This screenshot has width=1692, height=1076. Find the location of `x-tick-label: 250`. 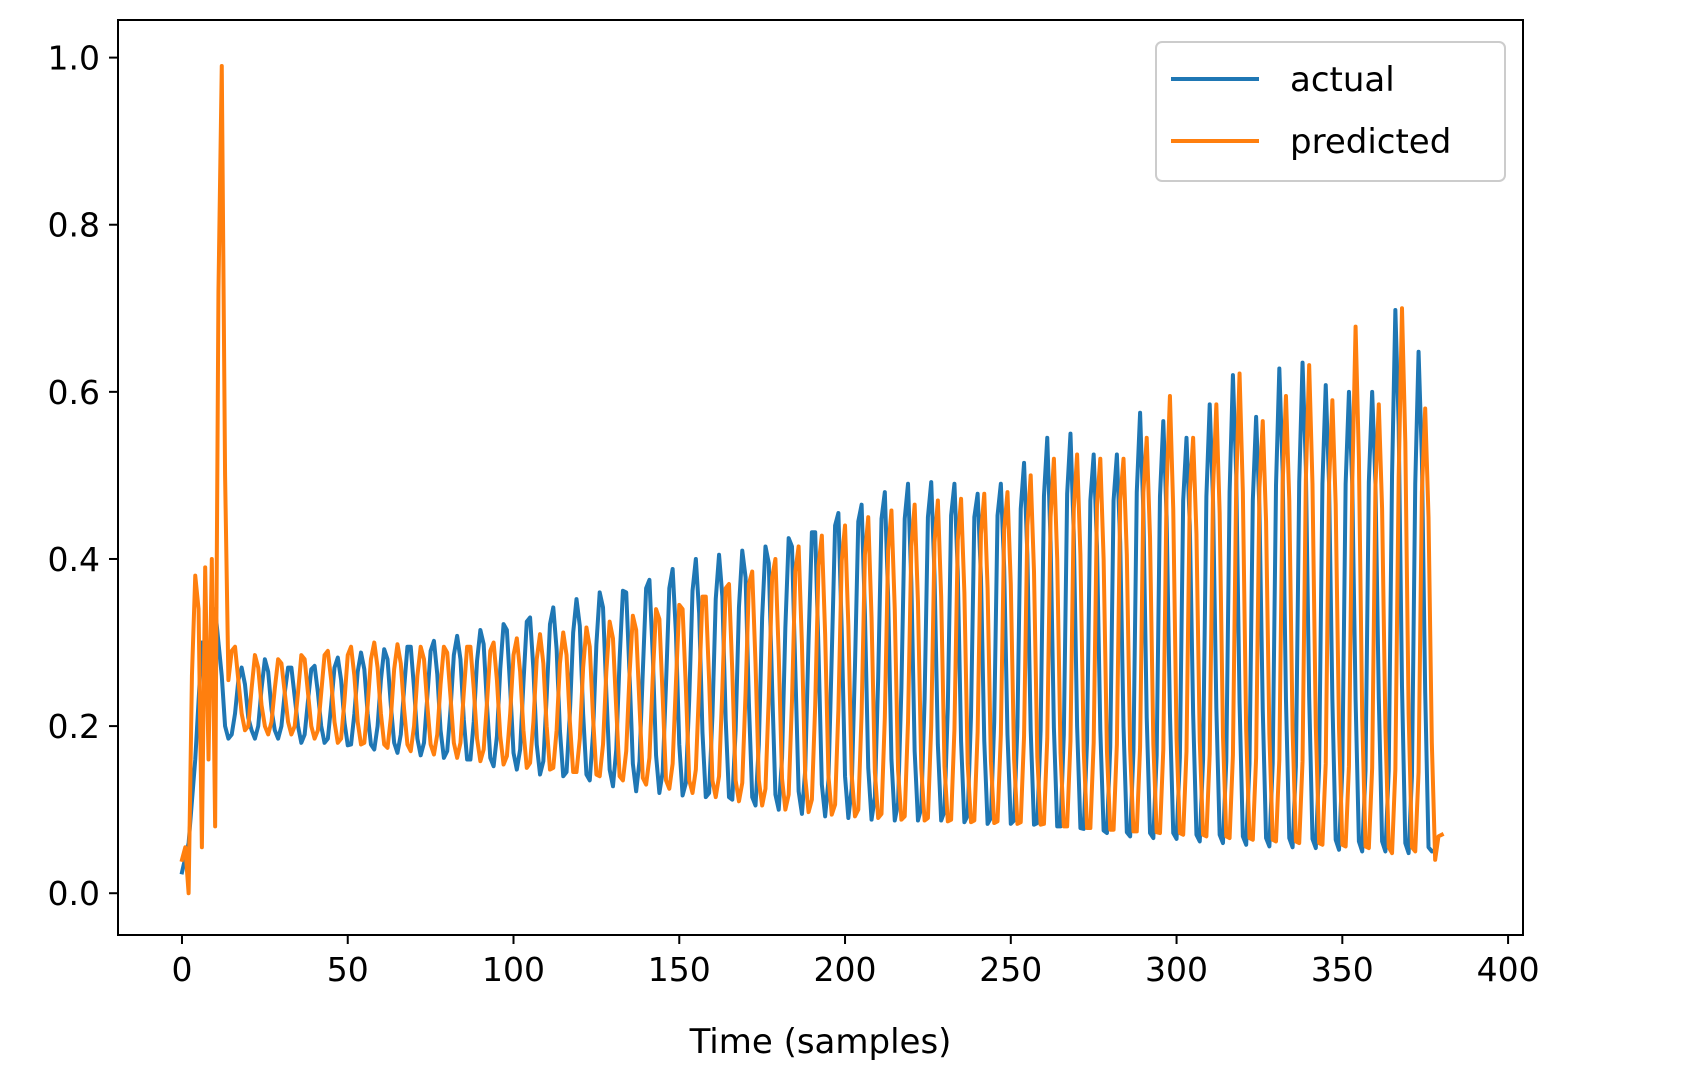

x-tick-label: 250 is located at coordinates (1010, 969).